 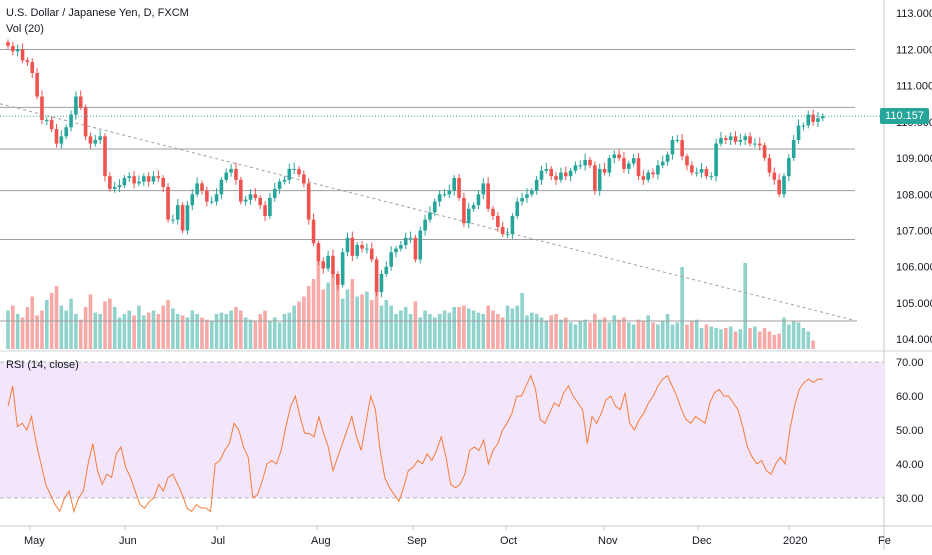 What do you see at coordinates (34, 541) in the screenshot?
I see `time-axis-tick-label: May` at bounding box center [34, 541].